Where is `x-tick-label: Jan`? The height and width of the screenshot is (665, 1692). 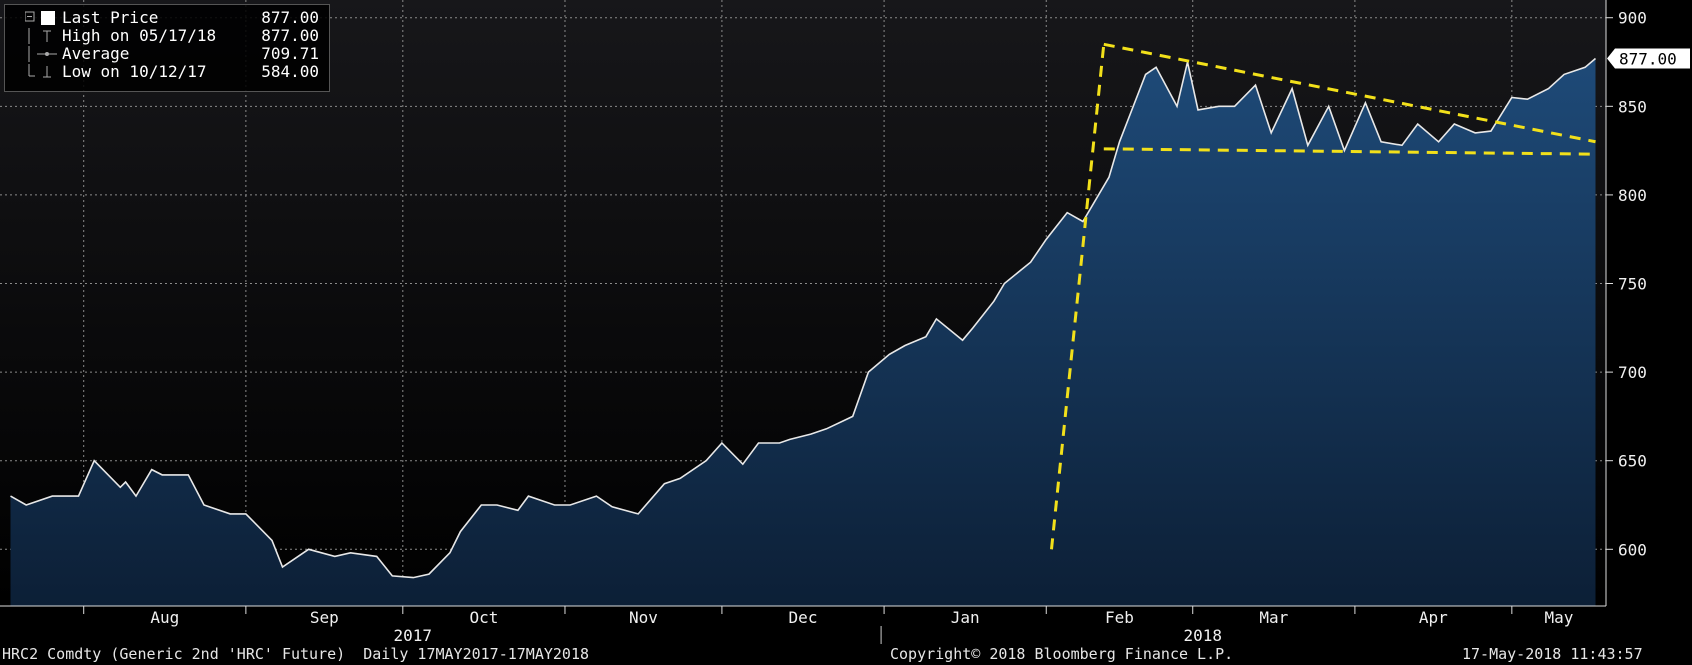 x-tick-label: Jan is located at coordinates (965, 617).